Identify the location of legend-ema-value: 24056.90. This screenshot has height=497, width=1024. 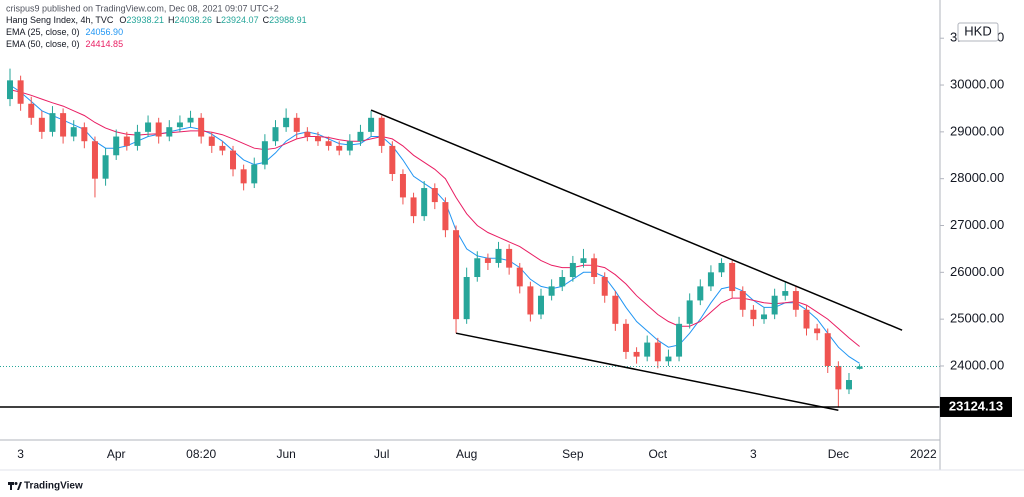
(105, 32).